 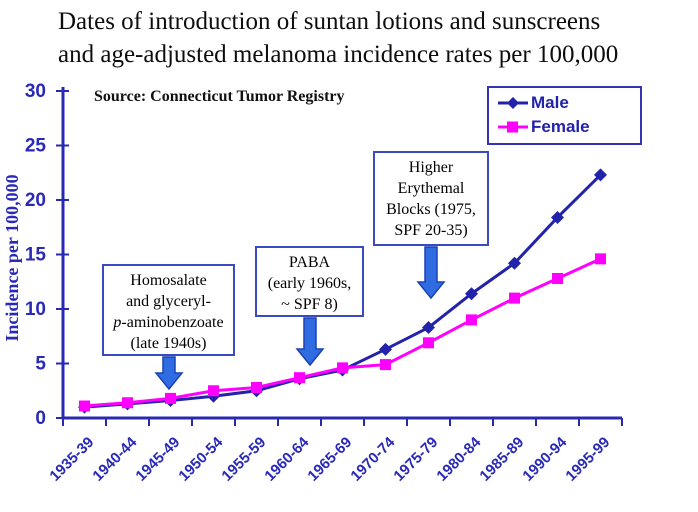 I want to click on x-tick-label: 1995-99, so click(x=587, y=459).